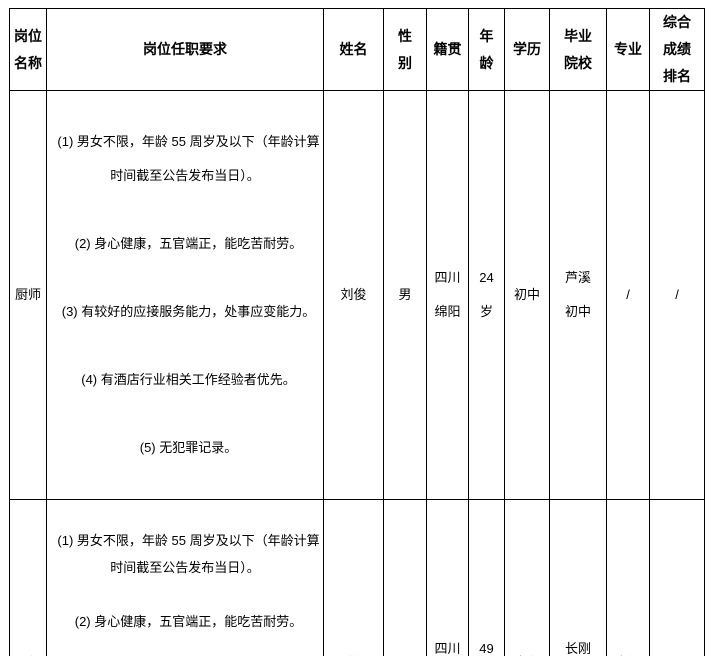  I want to click on header-gender: 性 别, so click(405, 49).